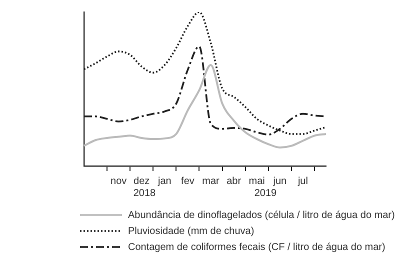 Image resolution: width=409 pixels, height=266 pixels. Describe the element at coordinates (144, 193) in the screenshot. I see `text: 2018` at that location.